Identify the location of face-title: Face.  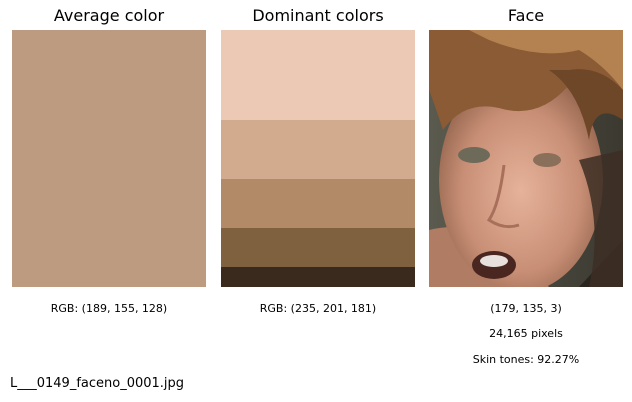
(526, 15).